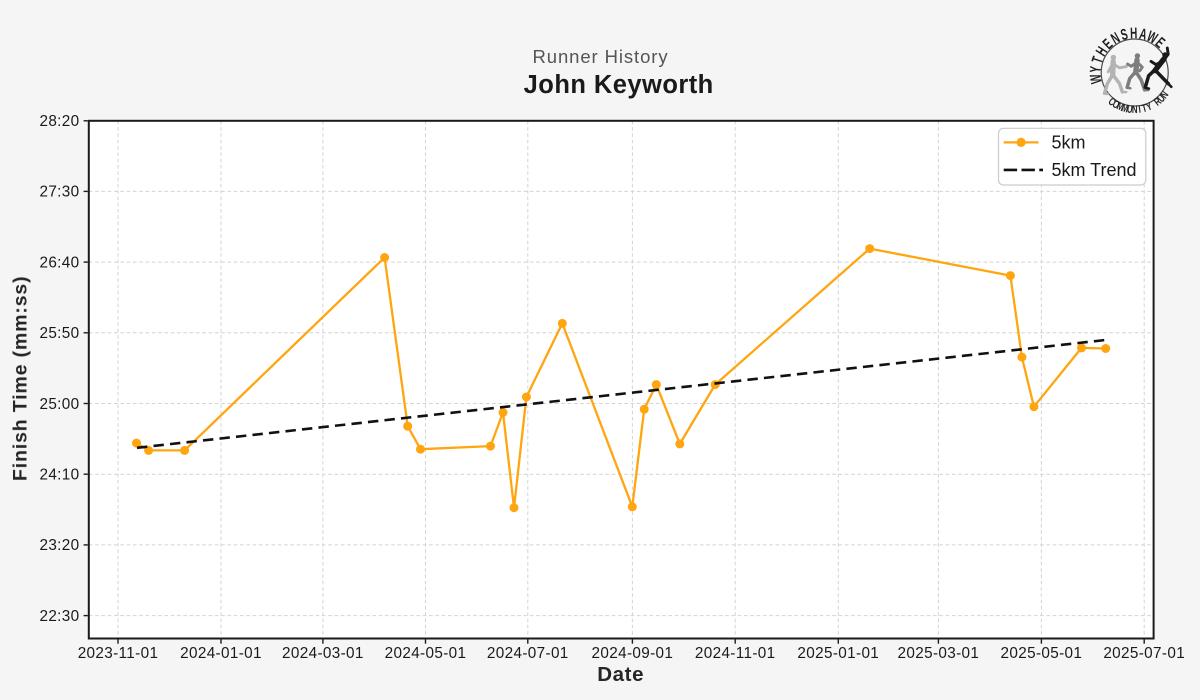  What do you see at coordinates (59, 616) in the screenshot?
I see `svg-text: 22:30` at bounding box center [59, 616].